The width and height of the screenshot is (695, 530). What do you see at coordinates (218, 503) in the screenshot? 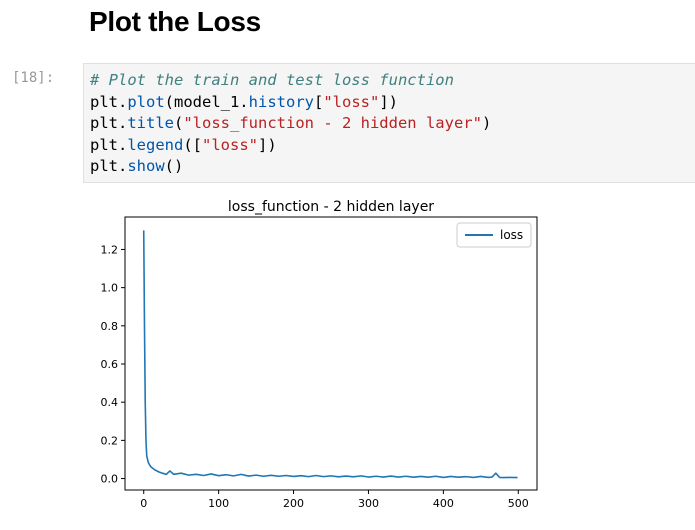
I see `x-tick-label: 100` at bounding box center [218, 503].